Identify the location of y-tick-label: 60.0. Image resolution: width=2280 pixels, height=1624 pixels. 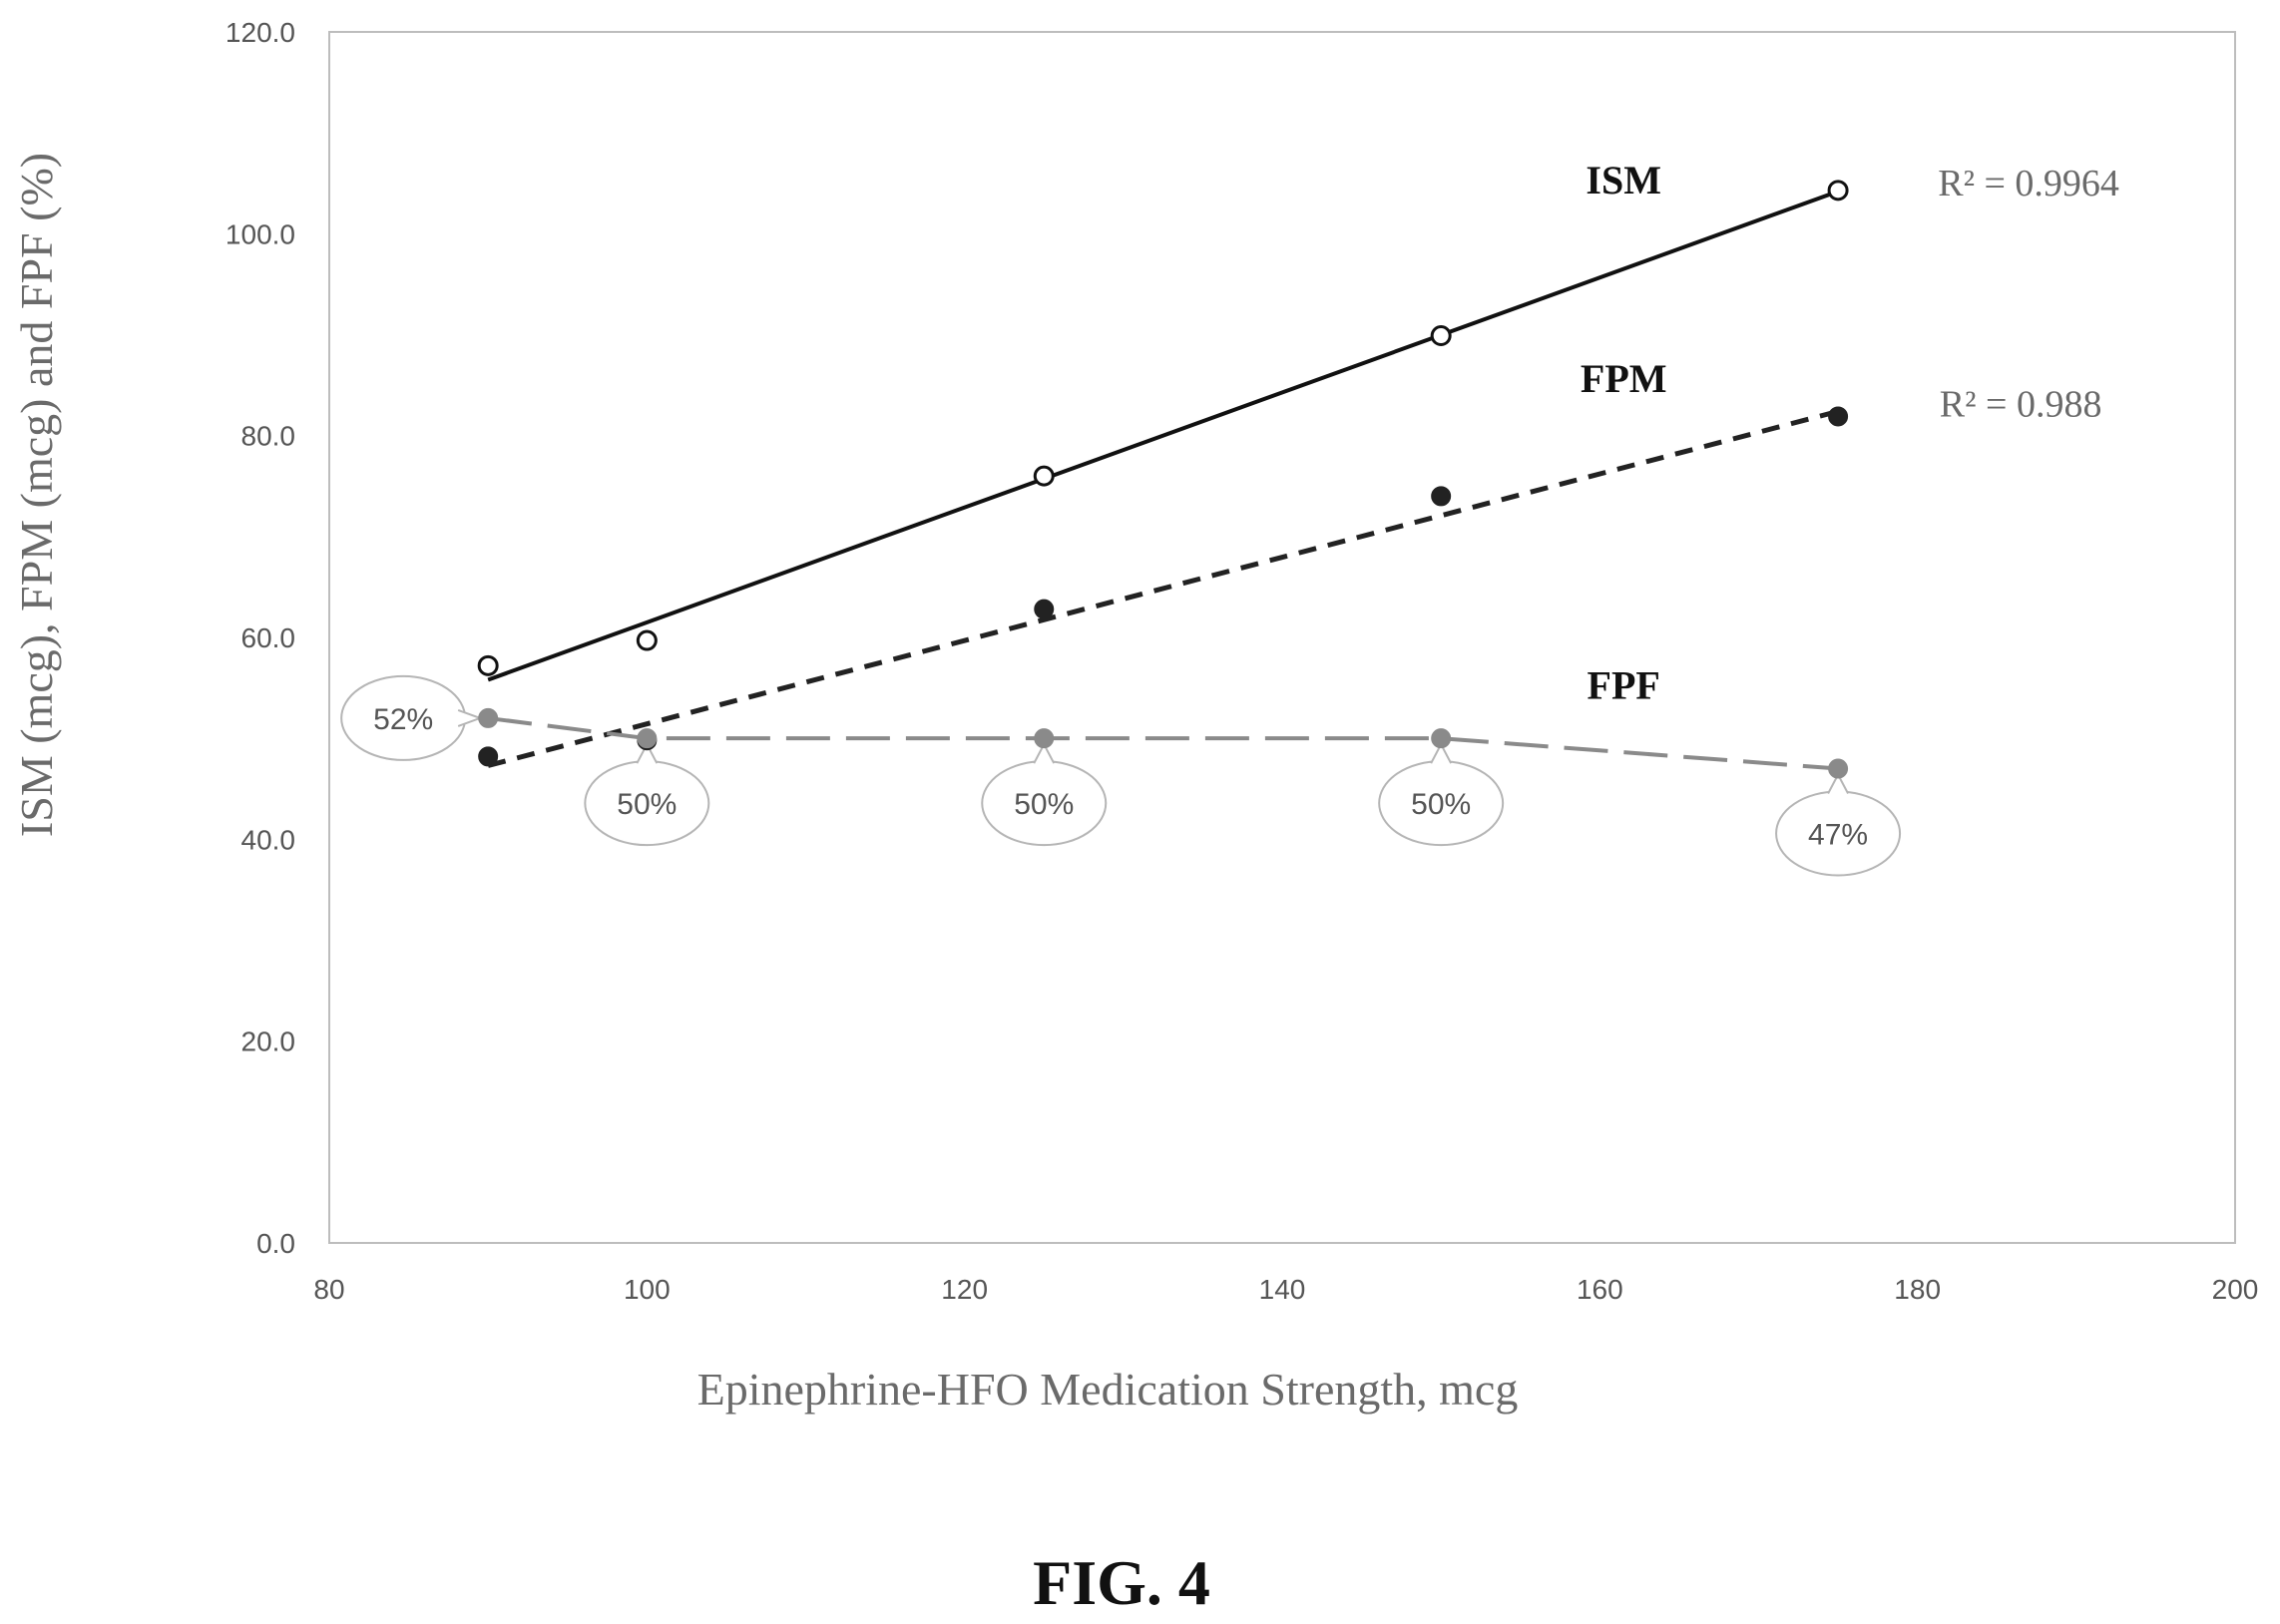
(268, 638).